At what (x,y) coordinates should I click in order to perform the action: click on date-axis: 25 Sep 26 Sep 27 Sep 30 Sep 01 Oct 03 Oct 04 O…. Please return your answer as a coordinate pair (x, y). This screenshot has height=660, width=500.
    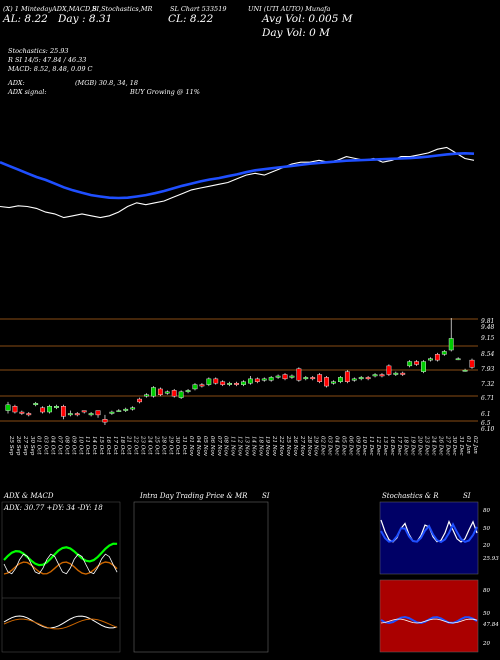
    Looking at the image, I should click on (243, 446).